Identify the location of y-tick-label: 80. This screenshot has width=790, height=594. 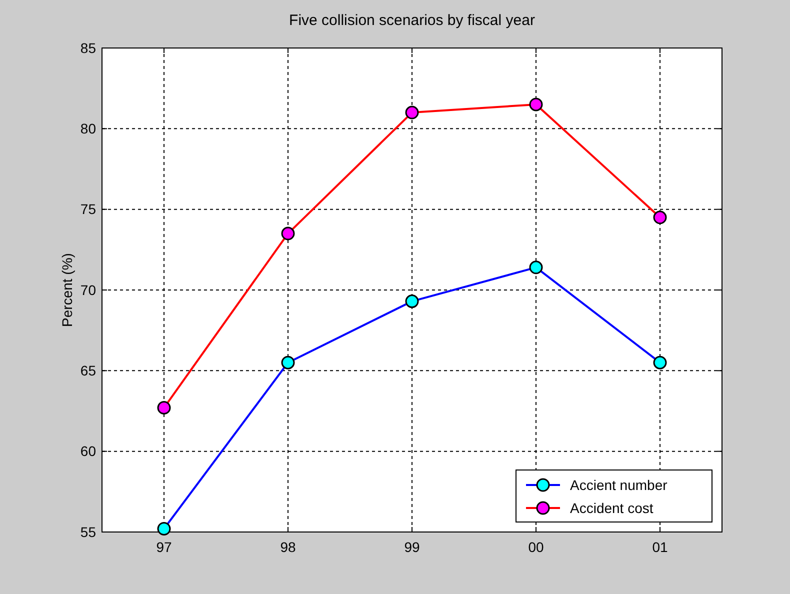
(88, 128).